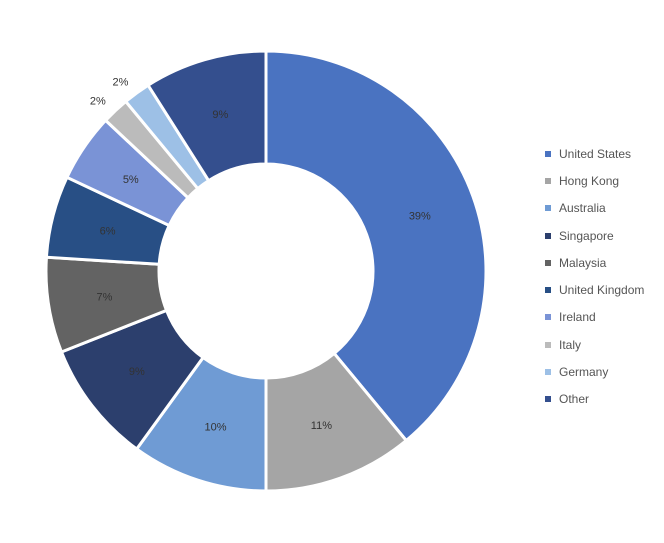  What do you see at coordinates (584, 372) in the screenshot?
I see `legend-label: Germany` at bounding box center [584, 372].